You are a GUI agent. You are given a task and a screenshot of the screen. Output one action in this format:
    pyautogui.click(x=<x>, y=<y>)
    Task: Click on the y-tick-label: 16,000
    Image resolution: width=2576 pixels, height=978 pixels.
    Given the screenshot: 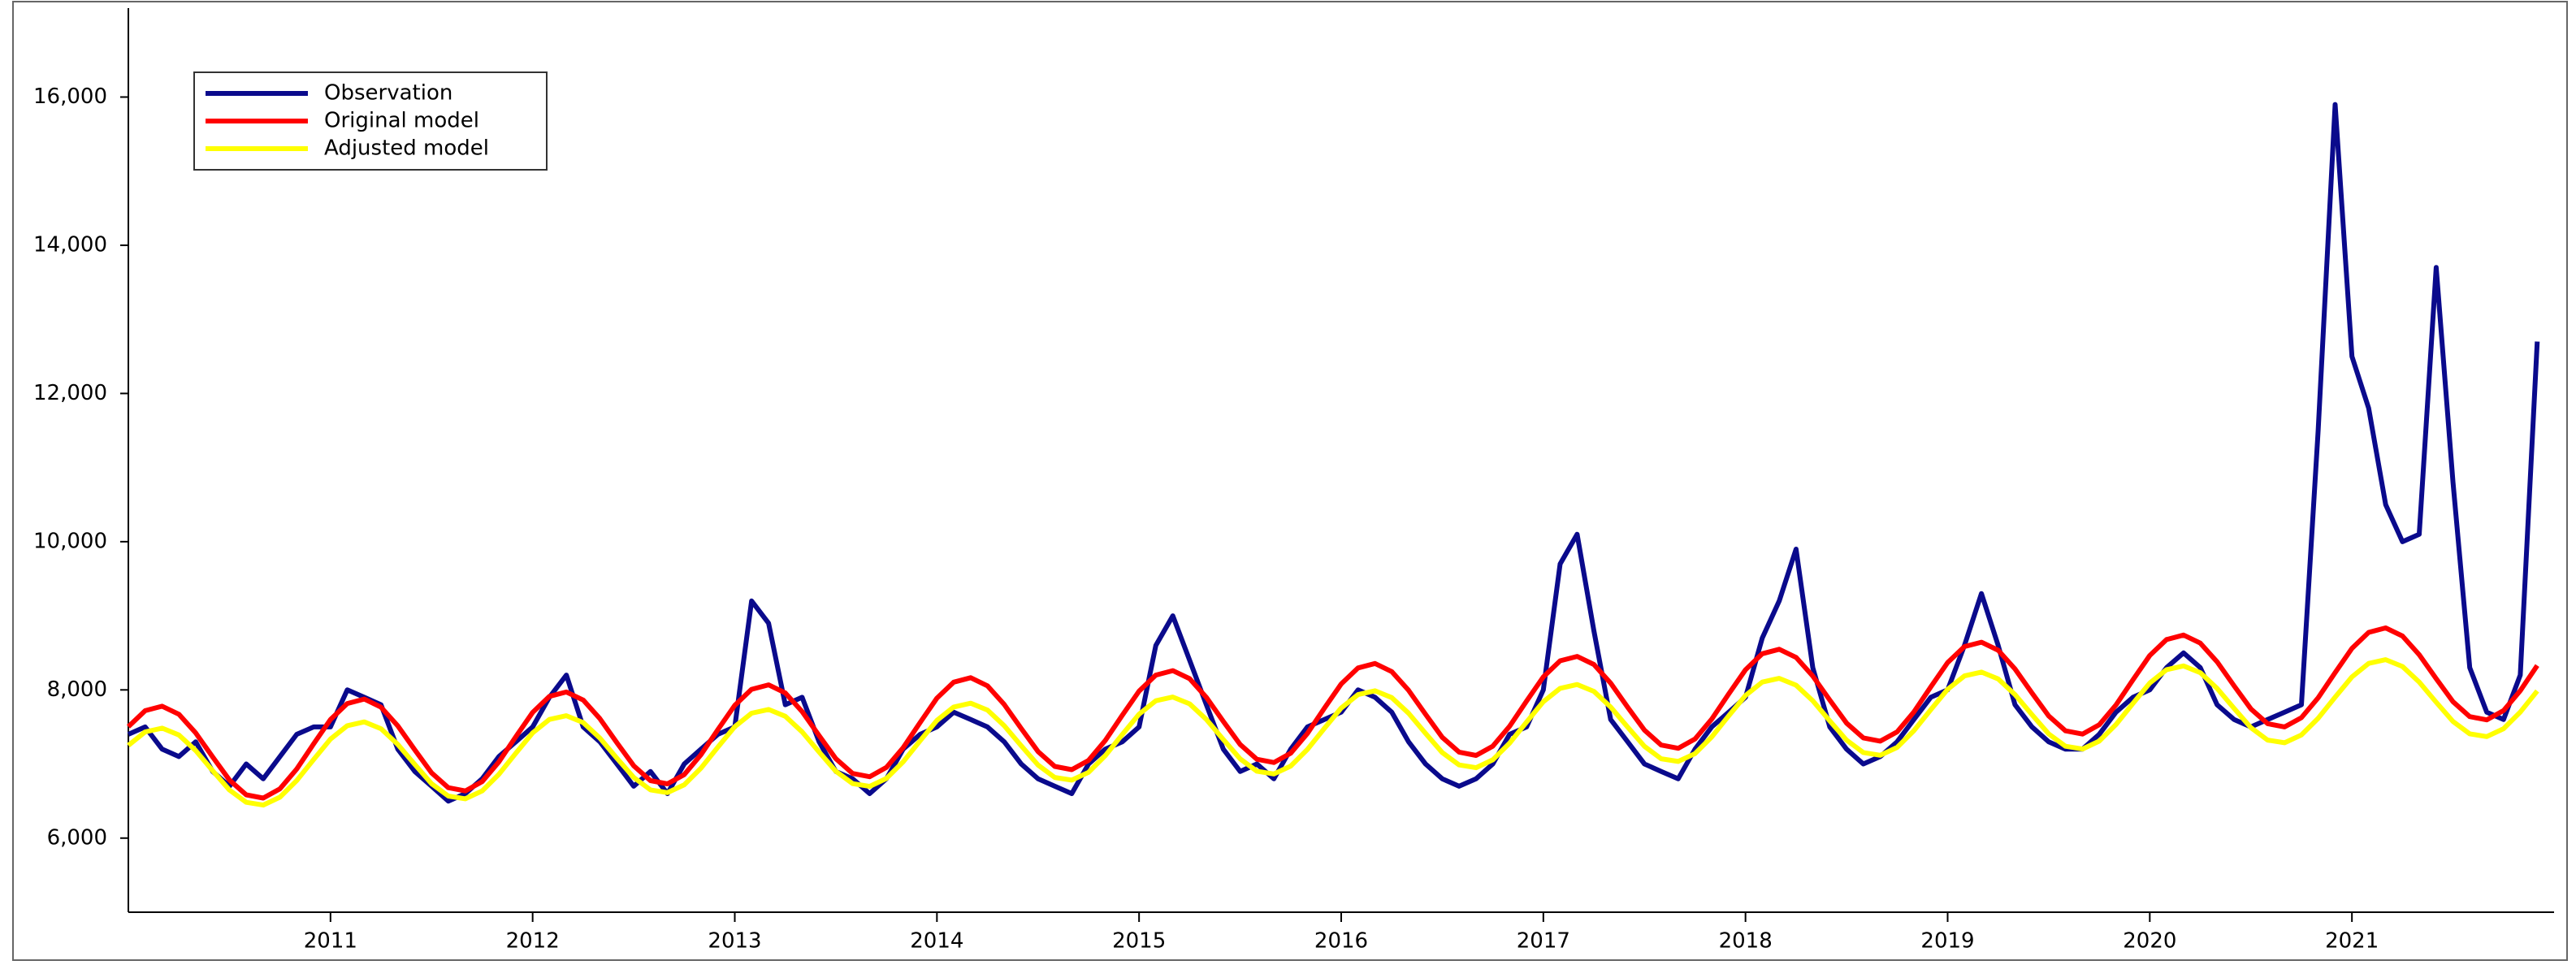 What is the action you would take?
    pyautogui.click(x=70, y=96)
    